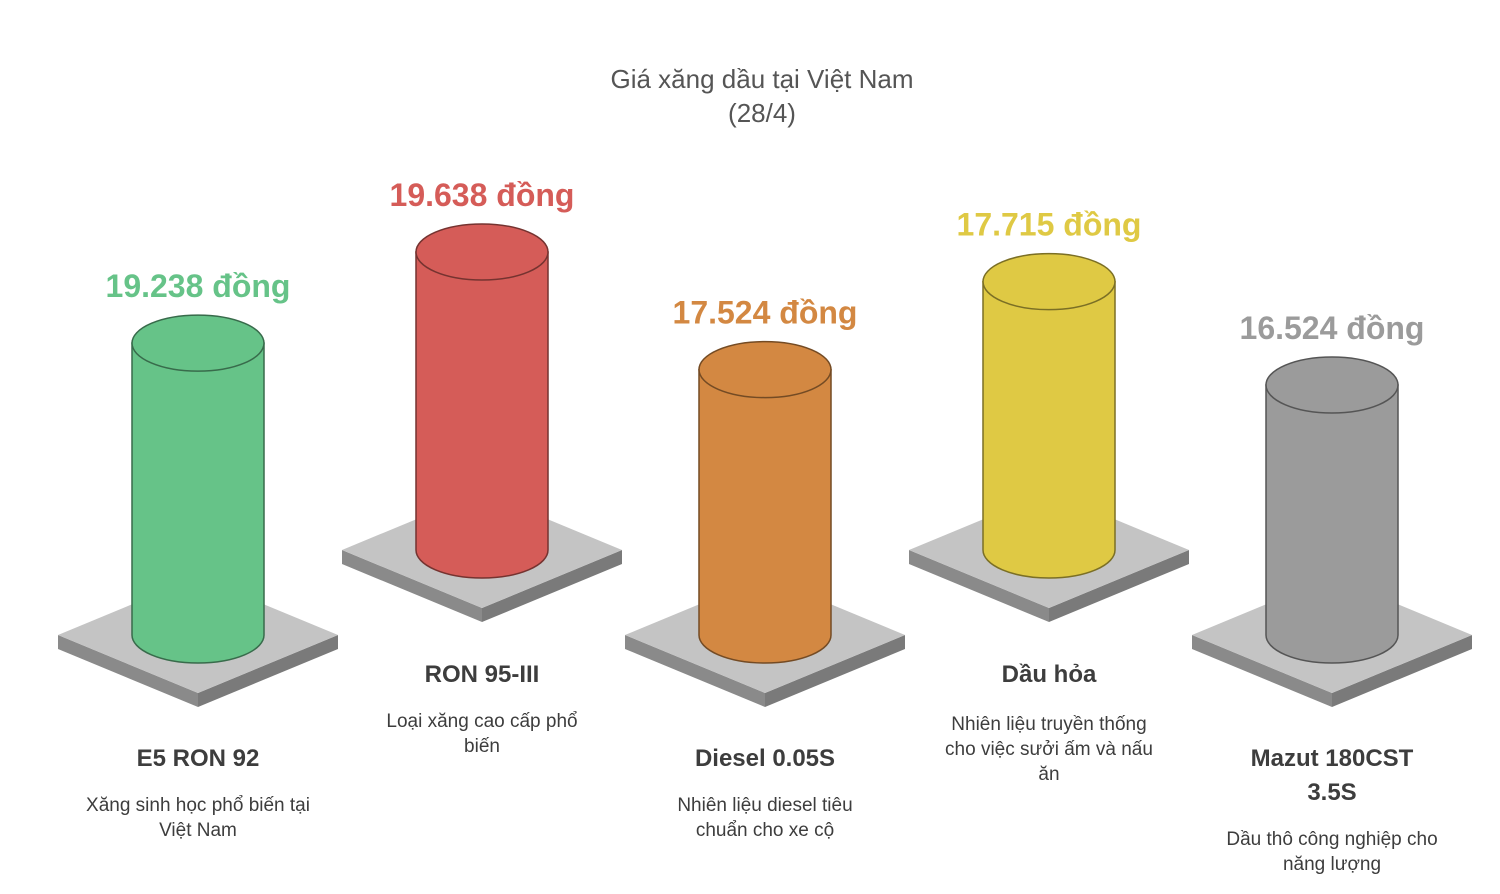 The width and height of the screenshot is (1500, 894). Describe the element at coordinates (765, 313) in the screenshot. I see `value-label: 17.524 đồng` at that location.